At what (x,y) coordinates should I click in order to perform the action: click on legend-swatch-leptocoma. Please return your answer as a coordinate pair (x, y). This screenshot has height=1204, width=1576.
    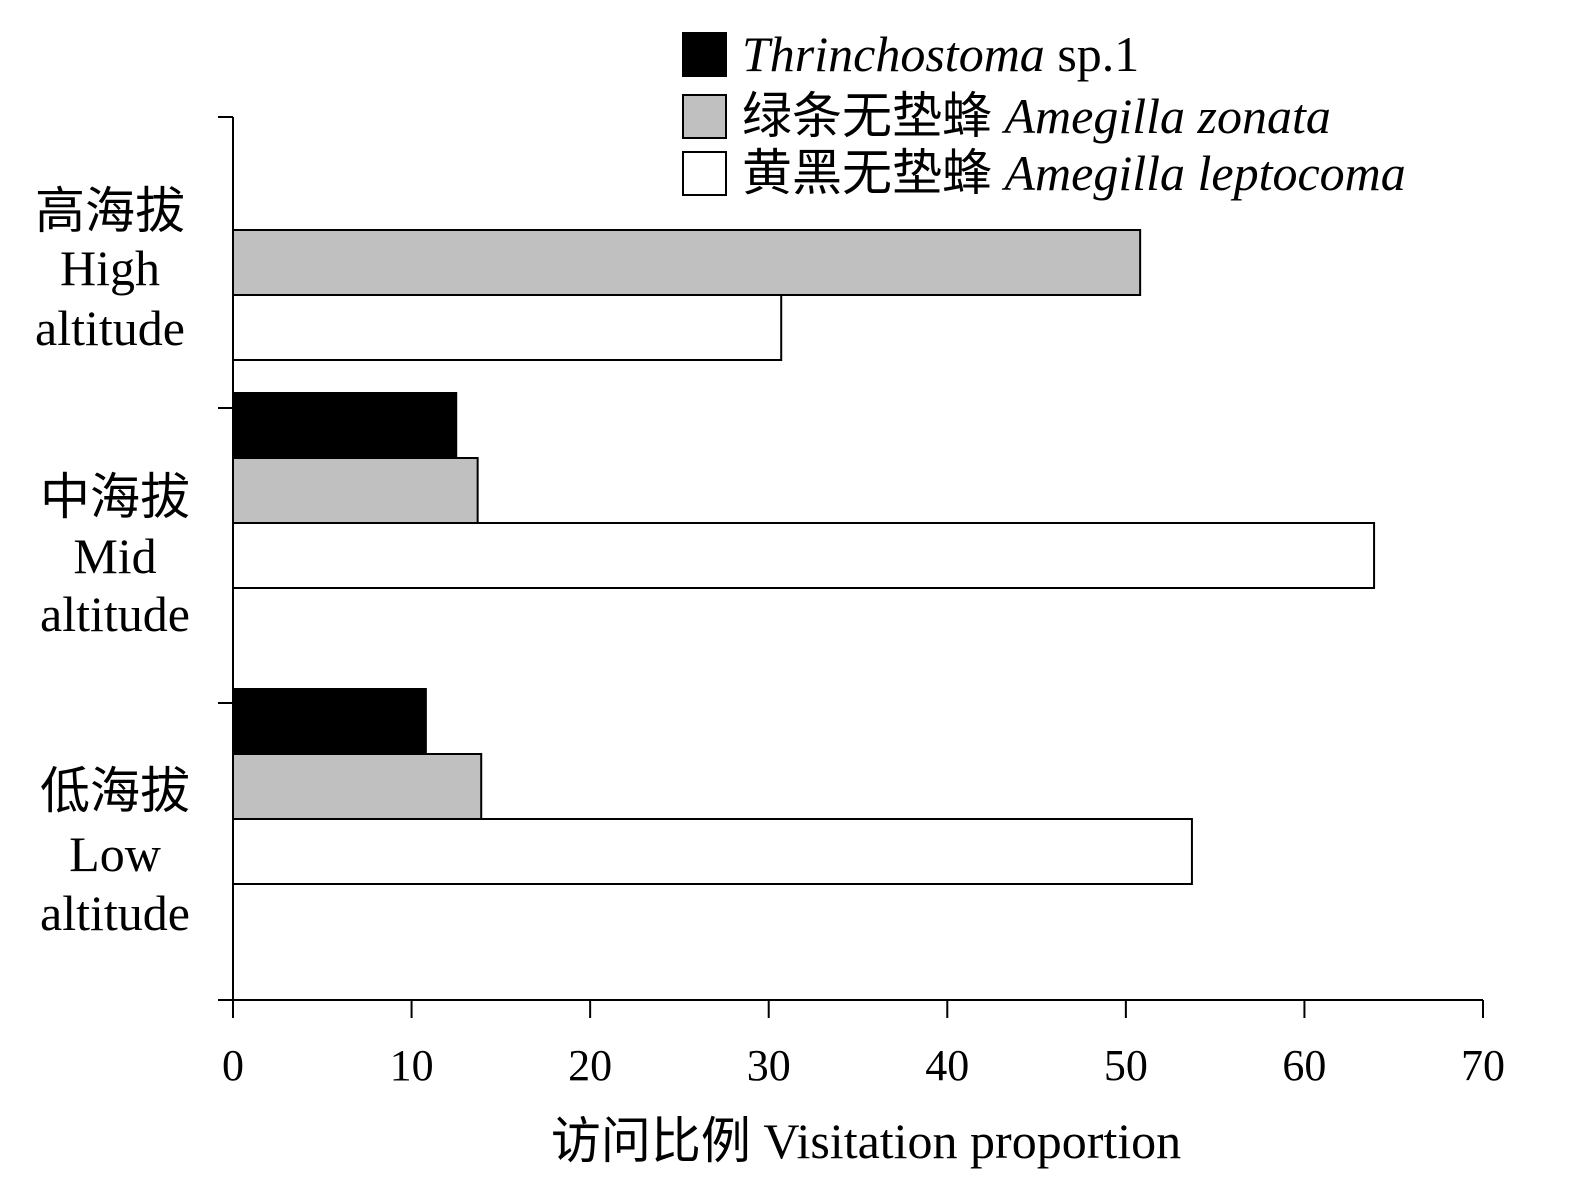
    Looking at the image, I should click on (704, 173).